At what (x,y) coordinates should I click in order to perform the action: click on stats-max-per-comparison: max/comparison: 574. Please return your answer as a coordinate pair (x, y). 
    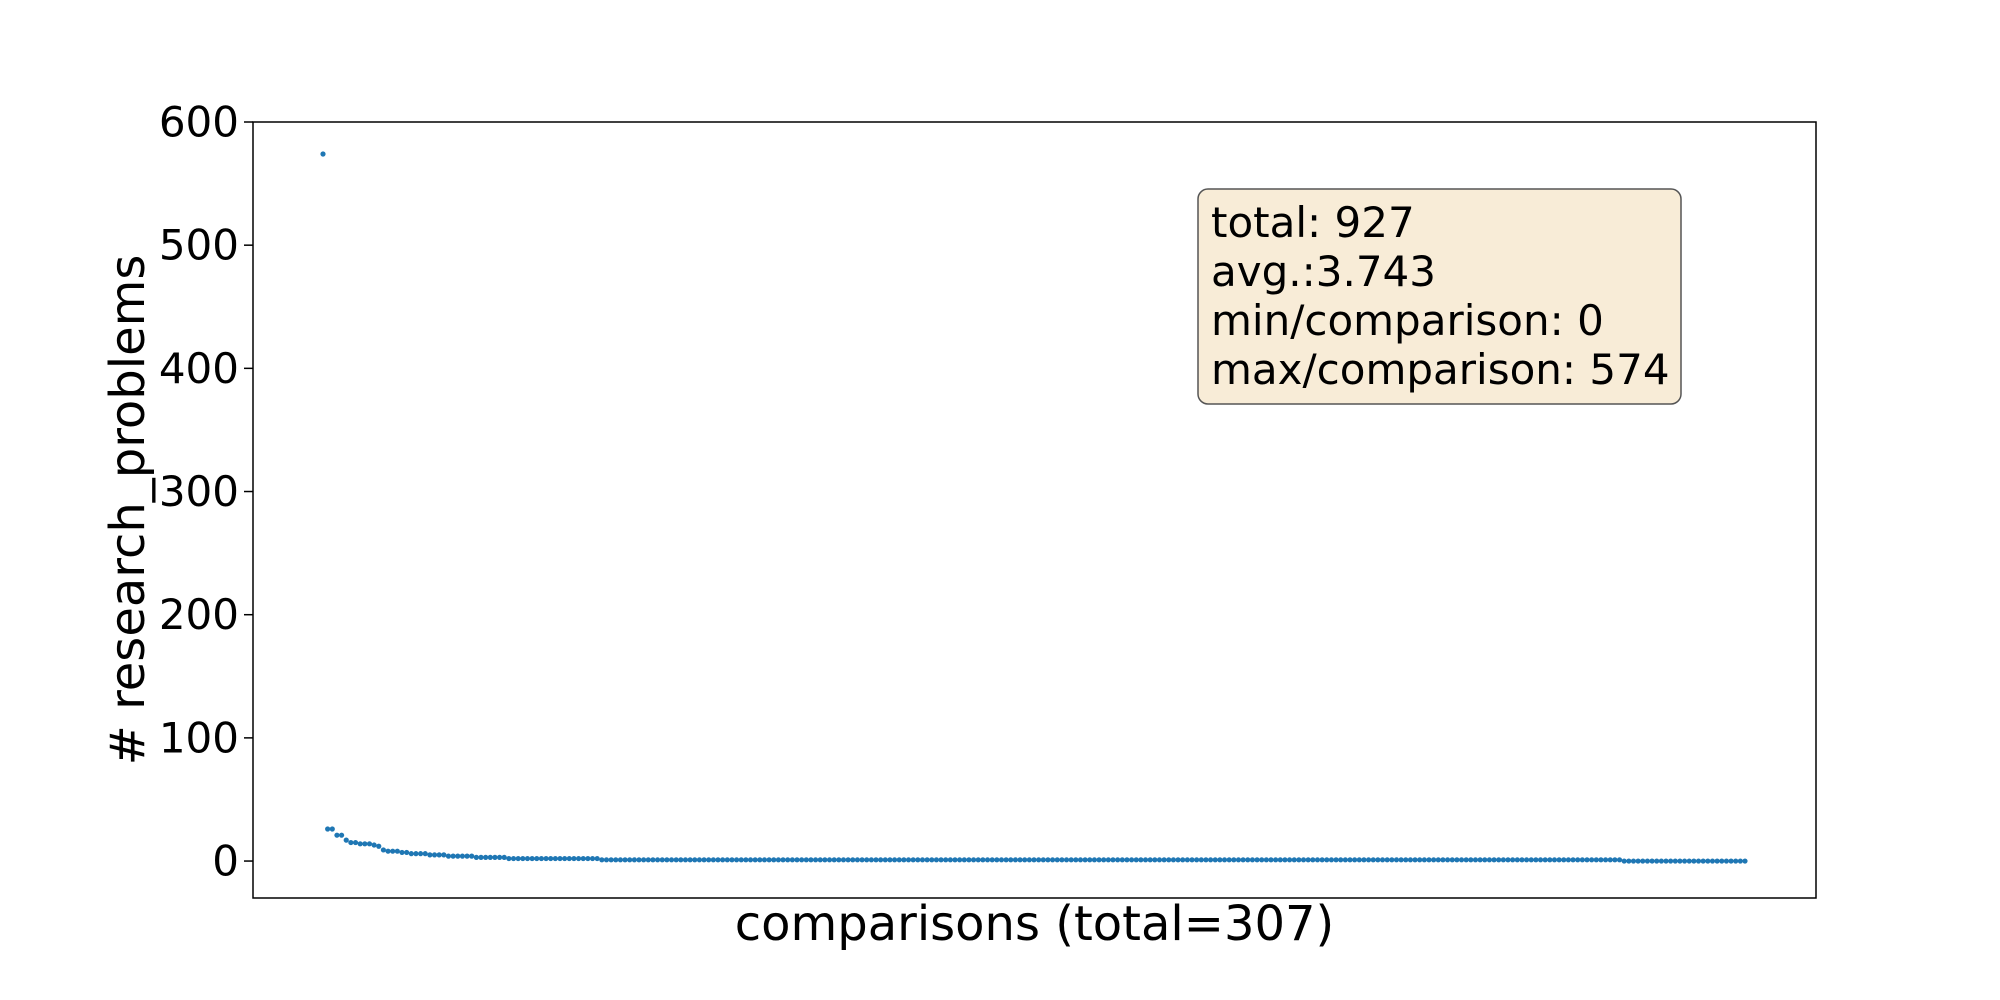
    Looking at the image, I should click on (1440, 369).